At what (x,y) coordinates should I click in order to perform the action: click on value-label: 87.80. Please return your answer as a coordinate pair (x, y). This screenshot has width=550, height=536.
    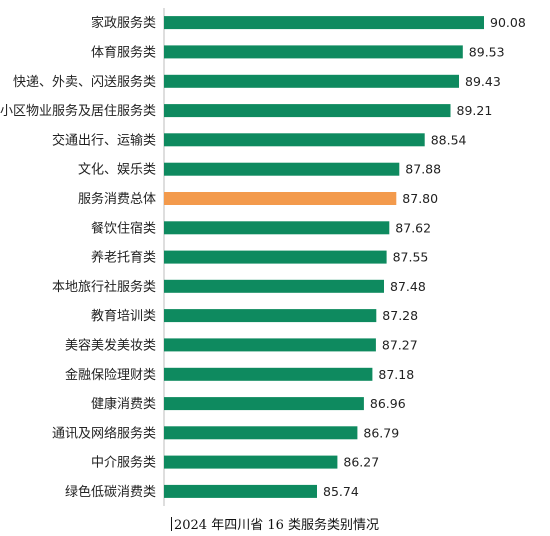
    Looking at the image, I should click on (420, 198).